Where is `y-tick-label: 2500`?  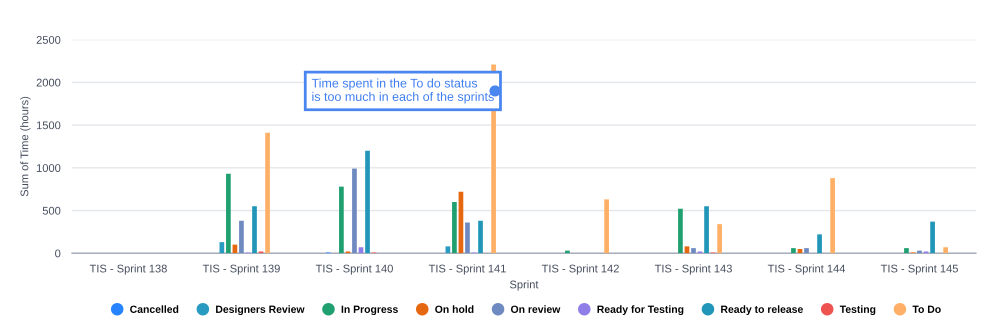 y-tick-label: 2500 is located at coordinates (48, 40).